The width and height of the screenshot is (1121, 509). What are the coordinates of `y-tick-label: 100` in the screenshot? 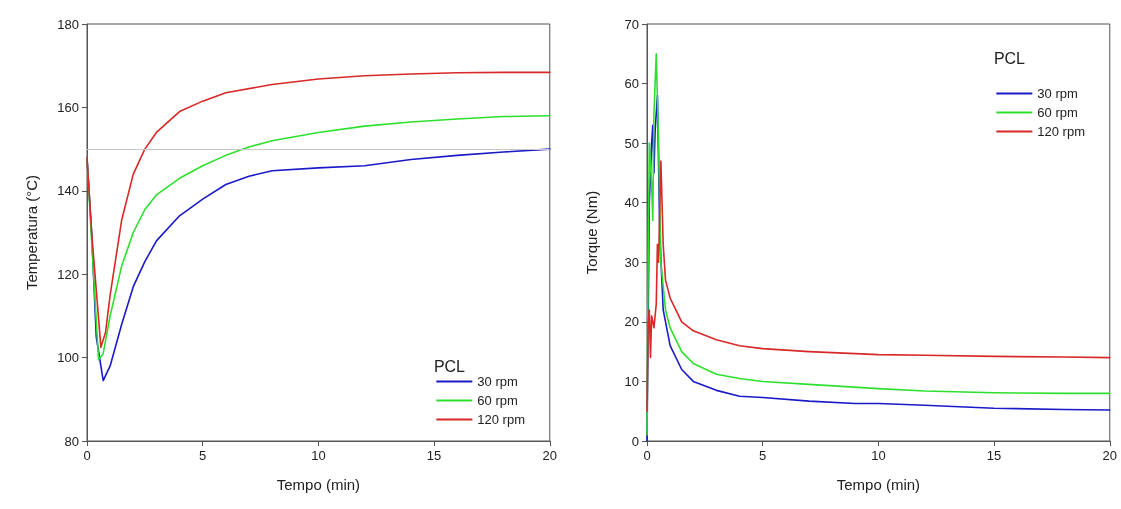 It's located at (68, 358).